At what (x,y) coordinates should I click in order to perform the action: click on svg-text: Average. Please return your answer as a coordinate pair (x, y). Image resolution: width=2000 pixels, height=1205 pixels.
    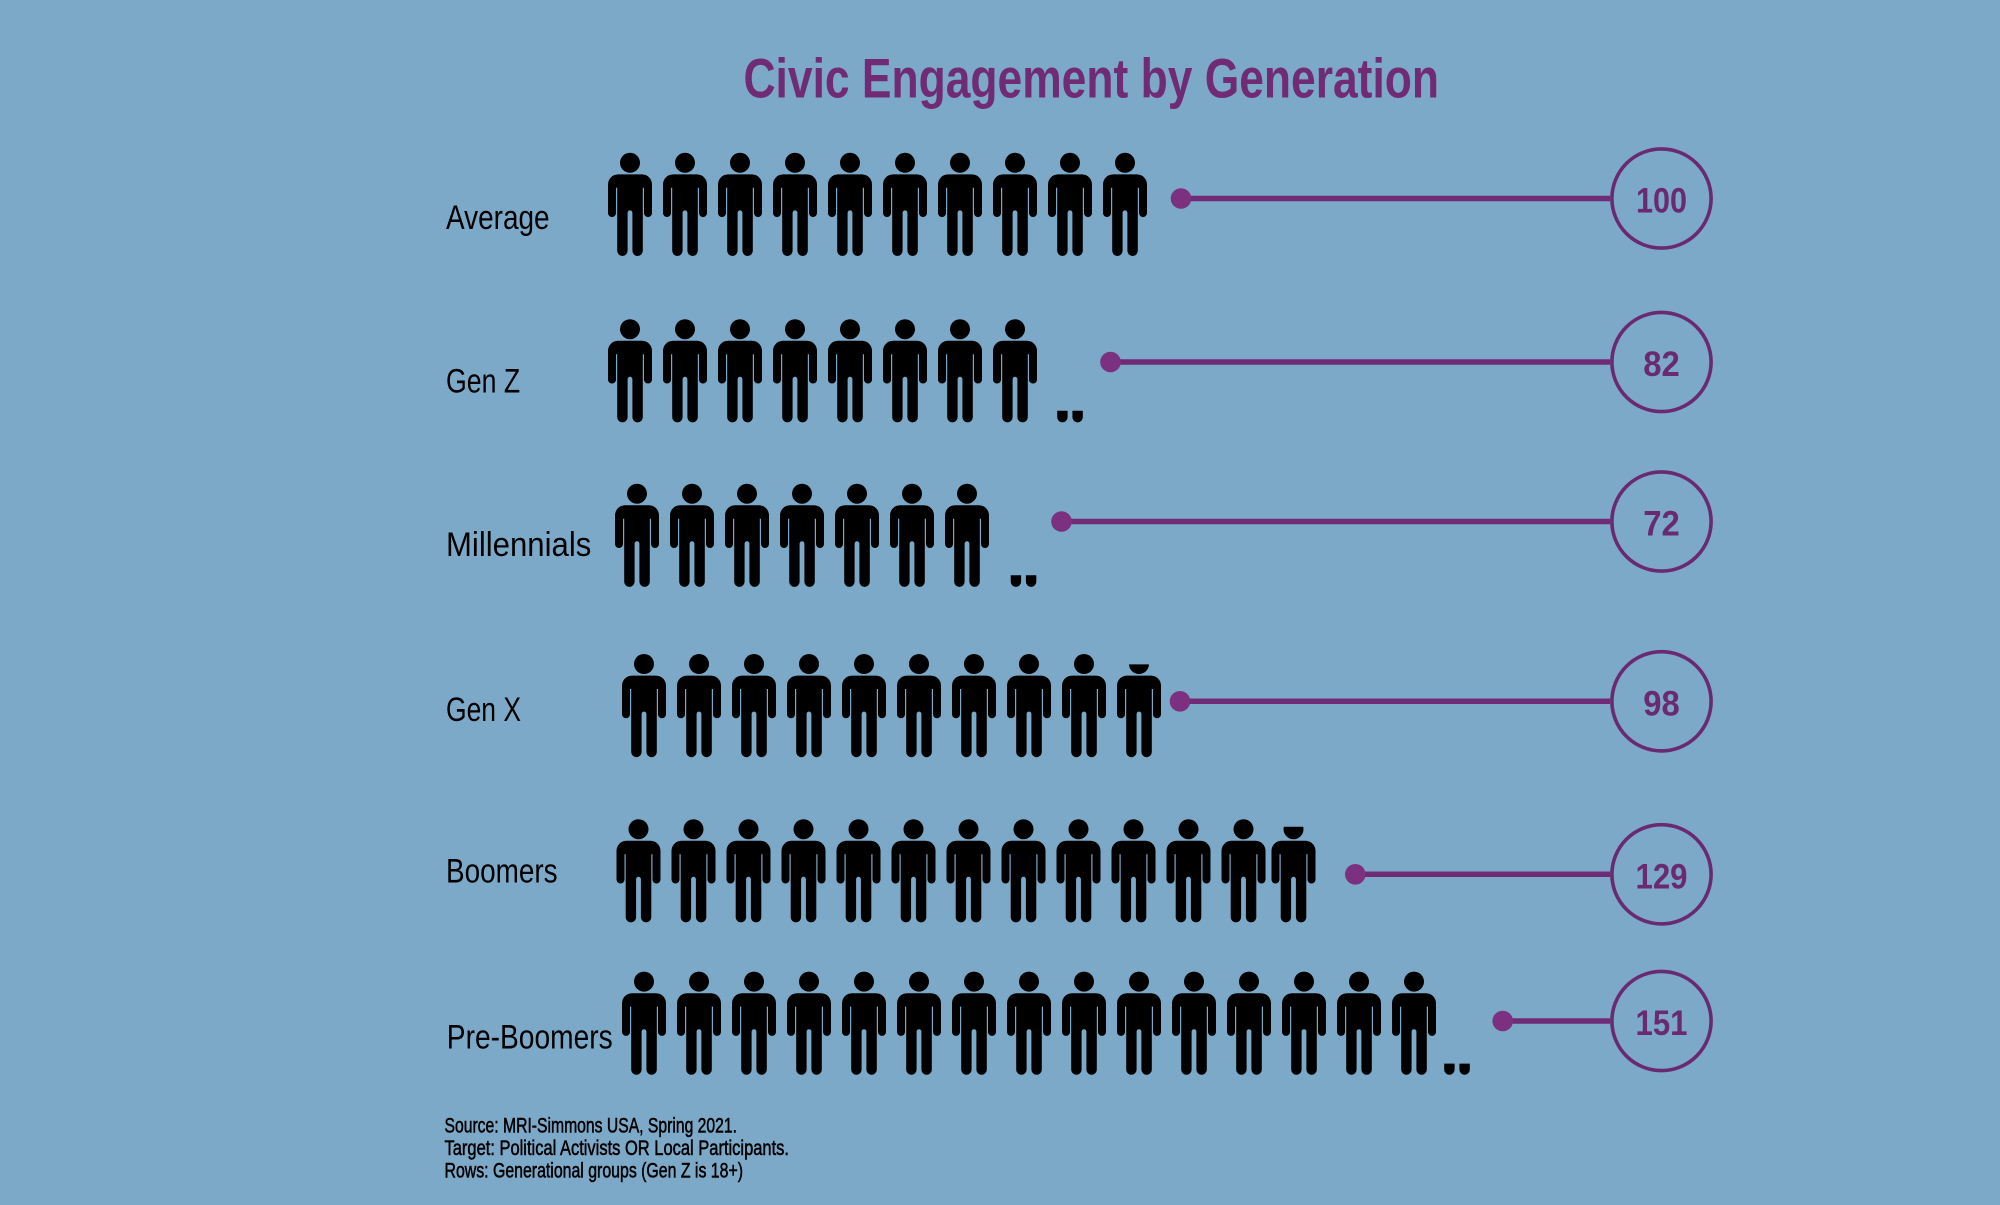
    Looking at the image, I should click on (498, 218).